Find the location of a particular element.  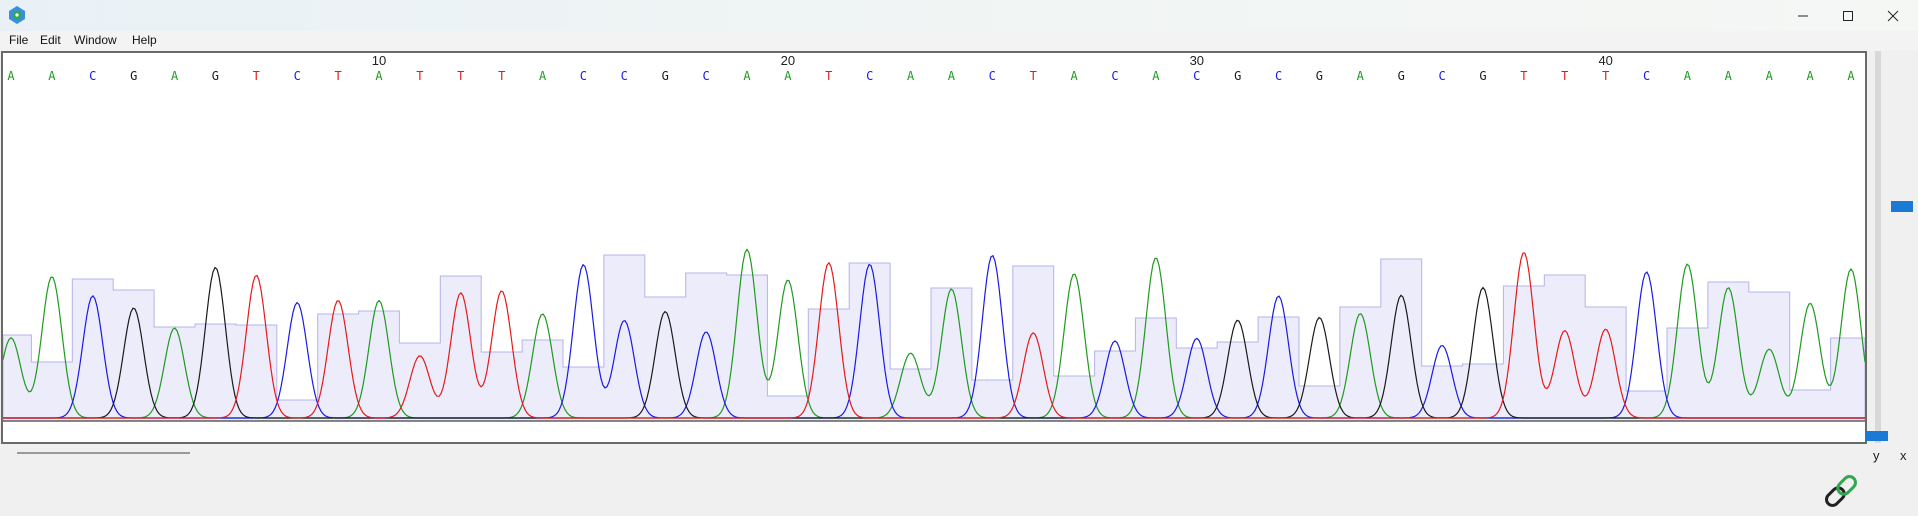

link-icon is located at coordinates (1841, 491).